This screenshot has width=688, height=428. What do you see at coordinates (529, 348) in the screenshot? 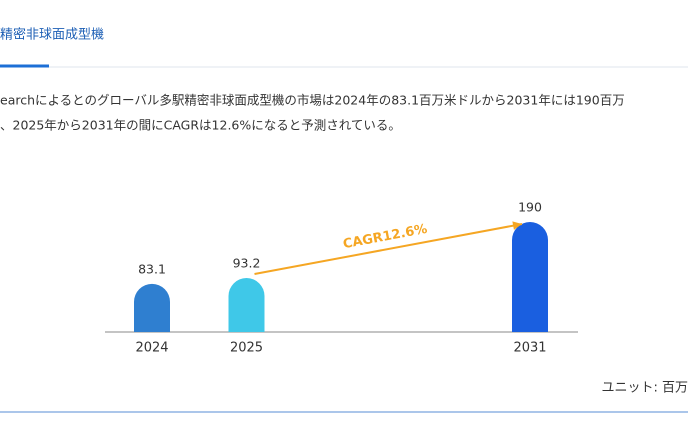
I see `x-tick-label: 2031` at bounding box center [529, 348].